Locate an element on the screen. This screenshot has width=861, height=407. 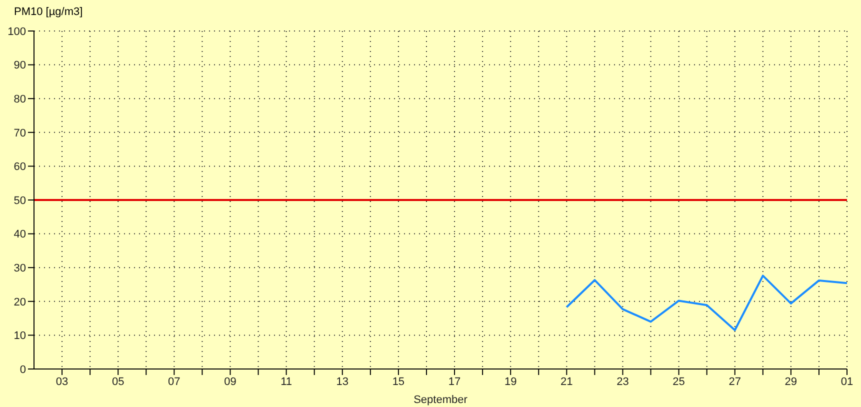
x-tick-label: 29 is located at coordinates (791, 382).